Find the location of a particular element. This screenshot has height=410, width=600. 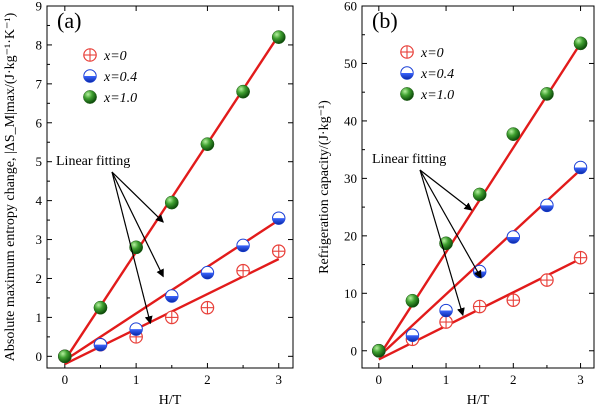

y-tick-label: 40 is located at coordinates (350, 120).